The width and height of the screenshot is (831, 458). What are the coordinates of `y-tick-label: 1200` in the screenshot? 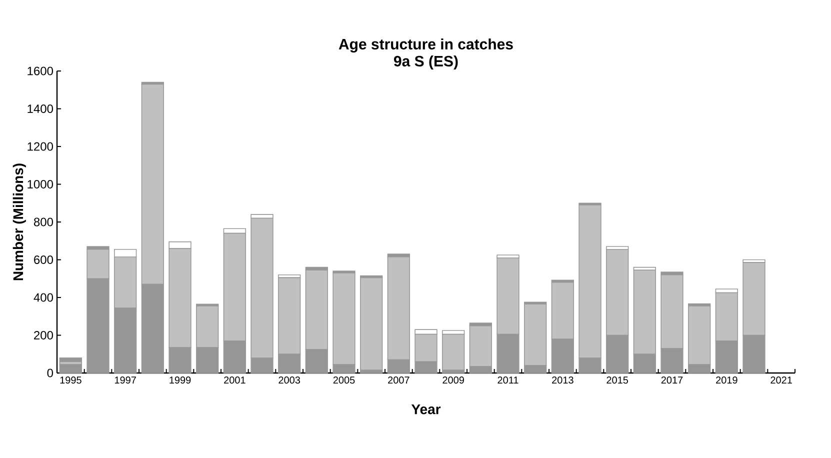 It's located at (41, 146).